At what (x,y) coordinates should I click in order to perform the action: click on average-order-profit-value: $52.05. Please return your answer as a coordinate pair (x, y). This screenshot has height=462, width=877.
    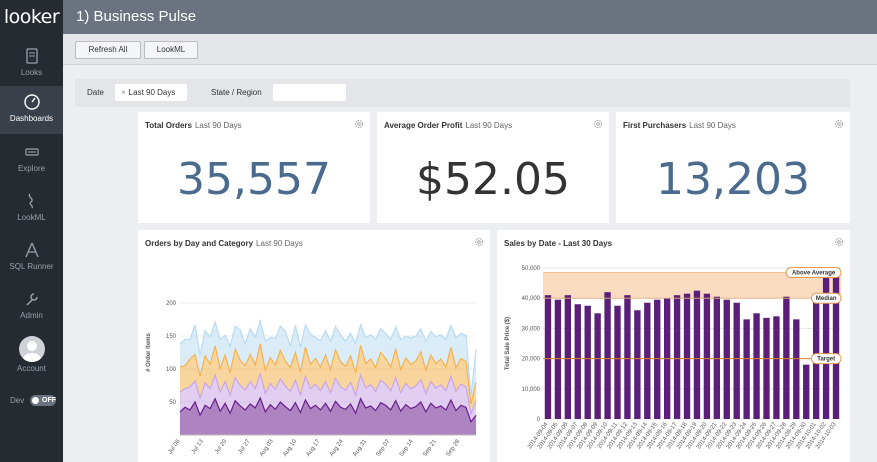
    Looking at the image, I should click on (493, 179).